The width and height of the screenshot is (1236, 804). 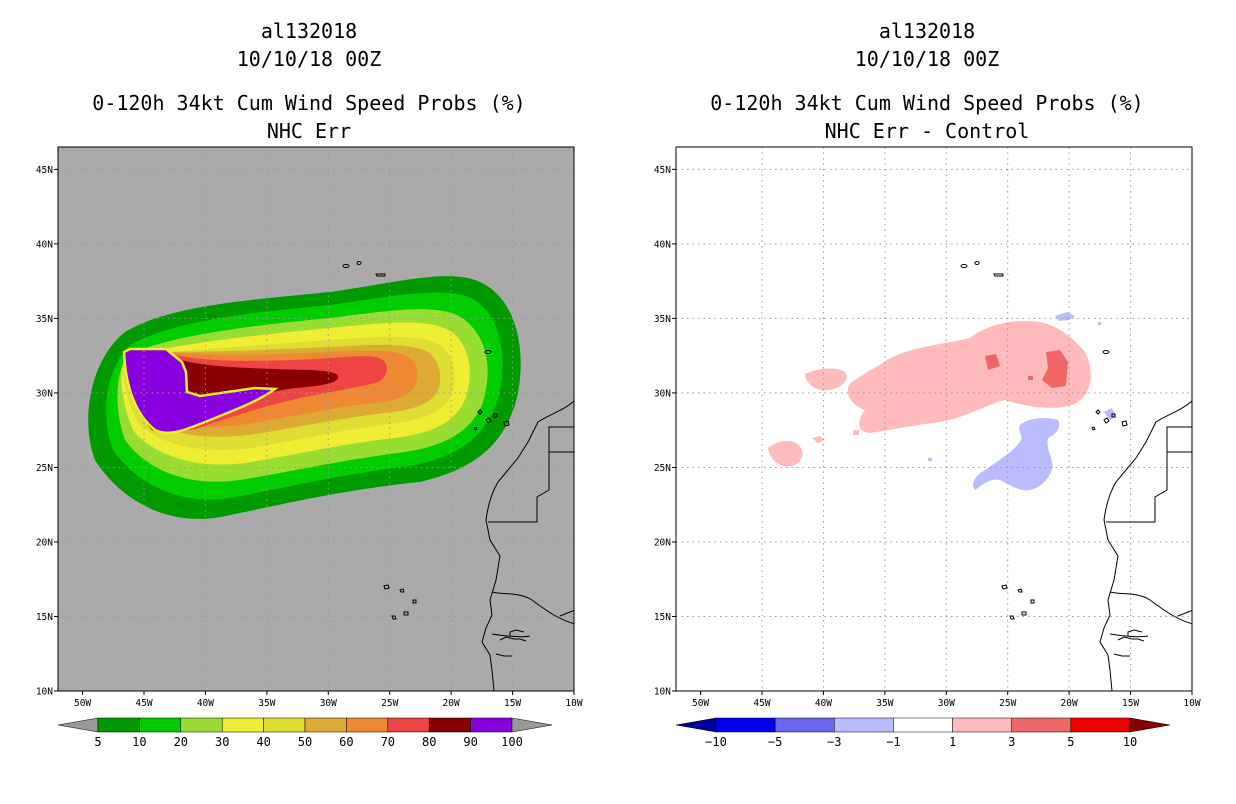 What do you see at coordinates (305, 742) in the screenshot?
I see `colorbar-label: 50` at bounding box center [305, 742].